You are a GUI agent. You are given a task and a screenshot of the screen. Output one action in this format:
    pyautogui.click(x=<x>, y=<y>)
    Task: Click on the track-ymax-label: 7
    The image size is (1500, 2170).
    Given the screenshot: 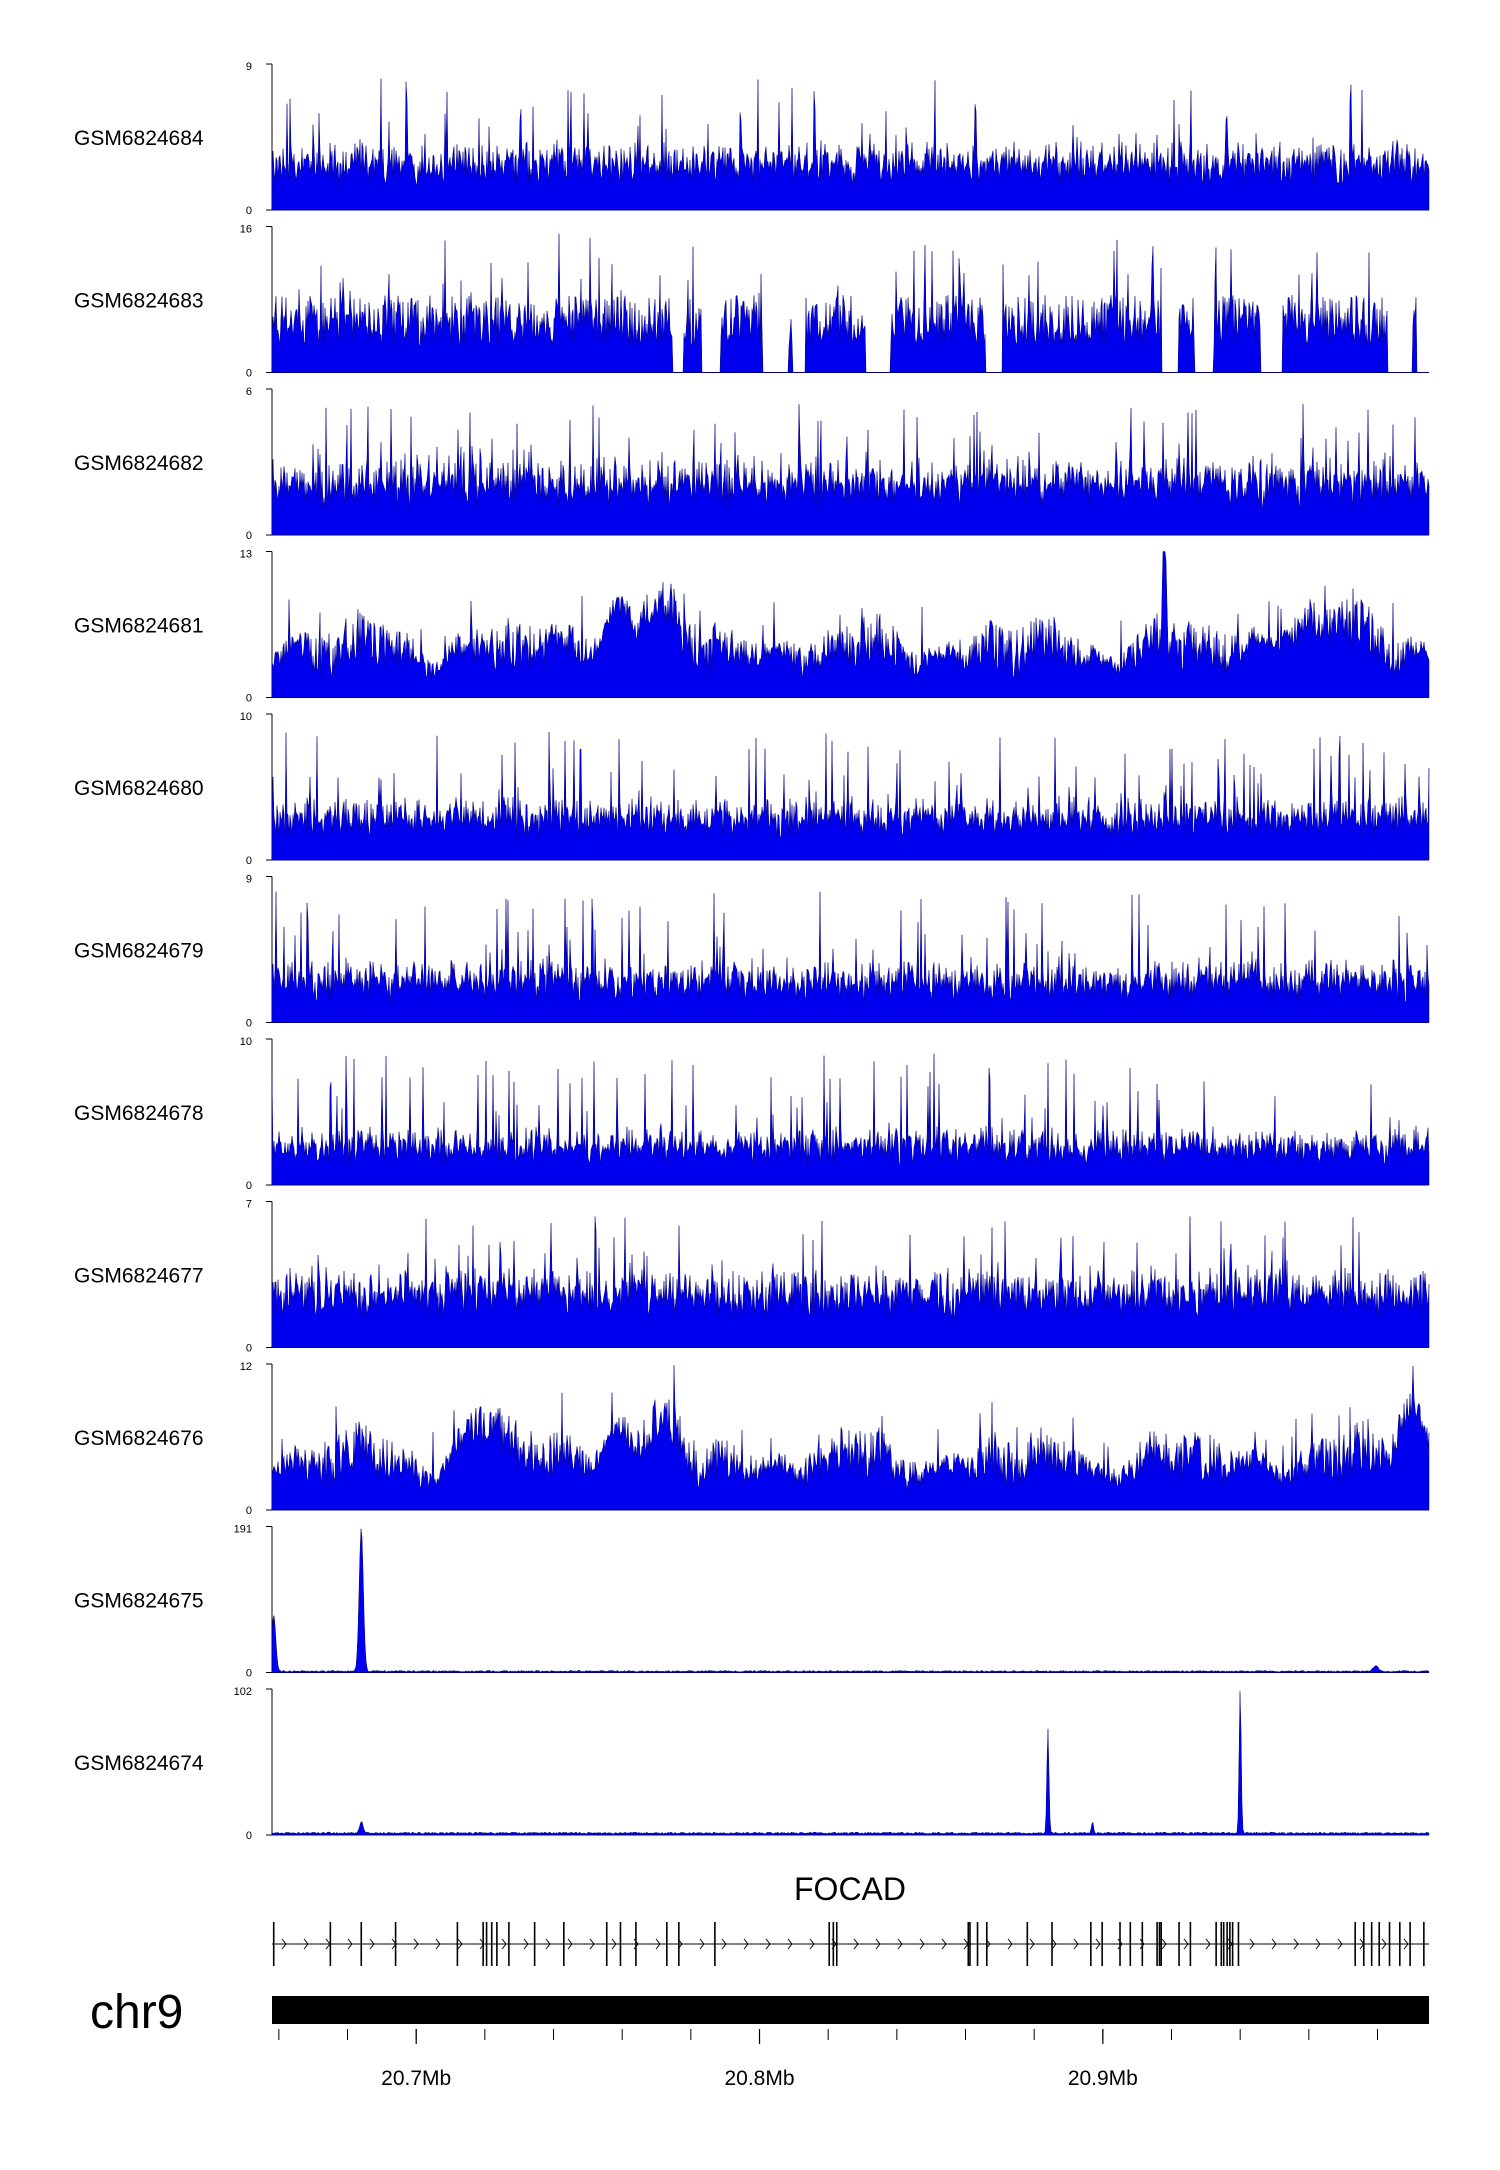 What is the action you would take?
    pyautogui.click(x=249, y=1205)
    